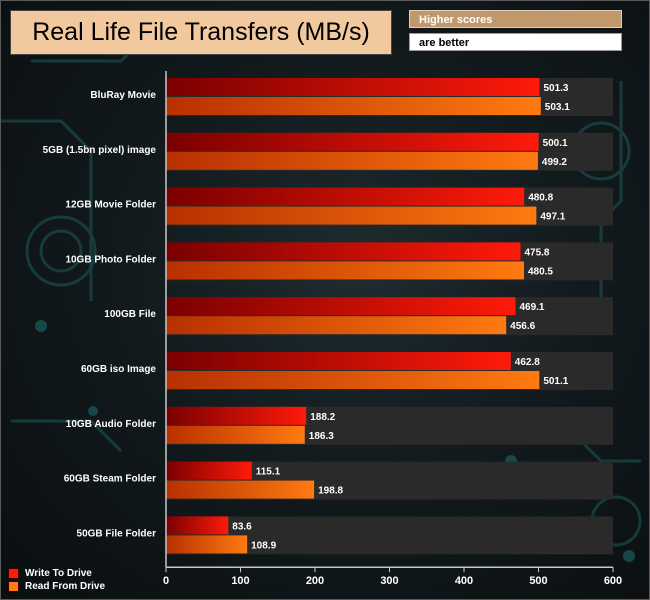 Image resolution: width=650 pixels, height=600 pixels. What do you see at coordinates (389, 581) in the screenshot?
I see `x-tick-label: 300` at bounding box center [389, 581].